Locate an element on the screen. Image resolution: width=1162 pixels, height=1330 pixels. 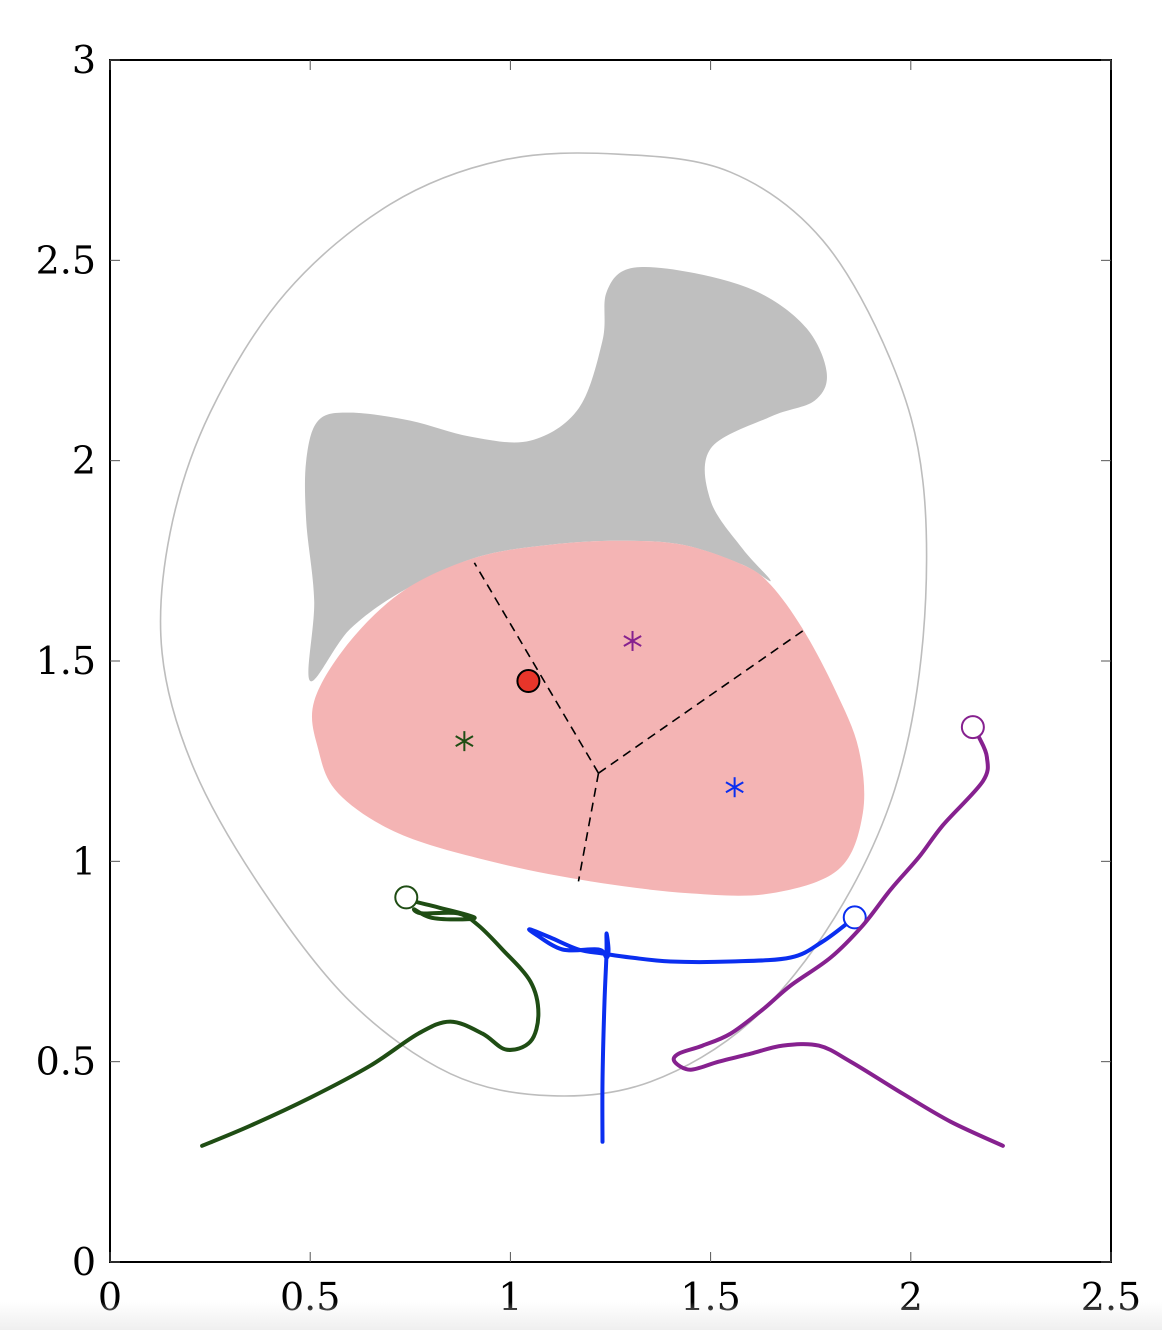
target-marker is located at coordinates (528, 681).